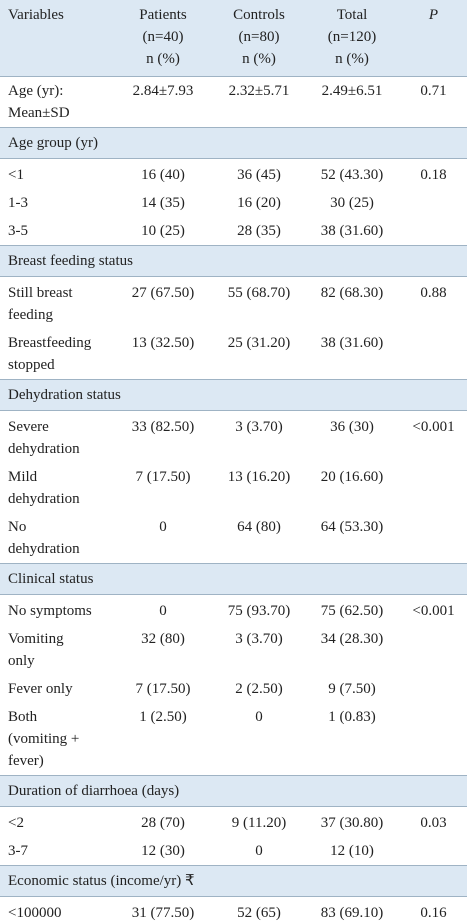 This screenshot has height=924, width=467. I want to click on header-cell: Patients (n=40) n (%), so click(162, 38).